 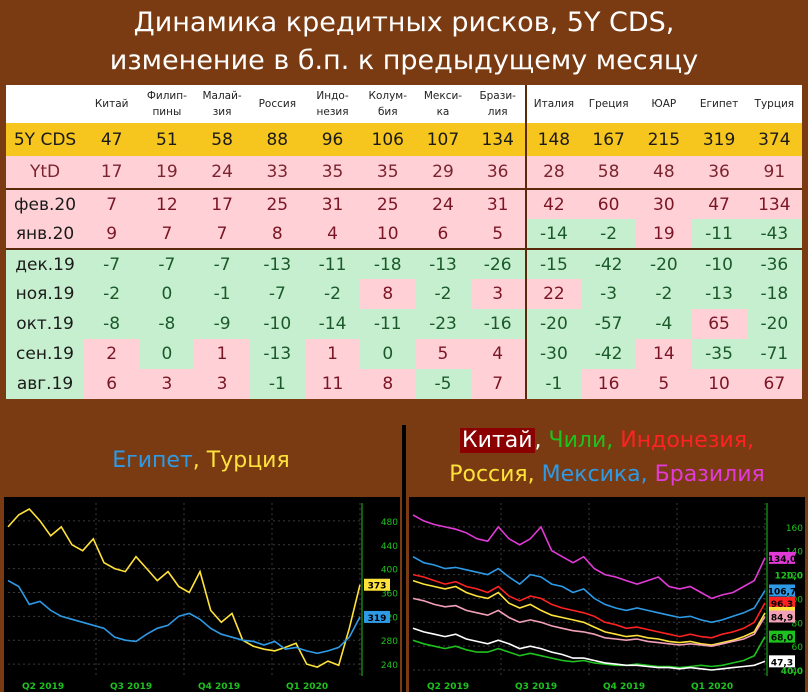 I want to click on header-country-line: бия, so click(x=387, y=112).